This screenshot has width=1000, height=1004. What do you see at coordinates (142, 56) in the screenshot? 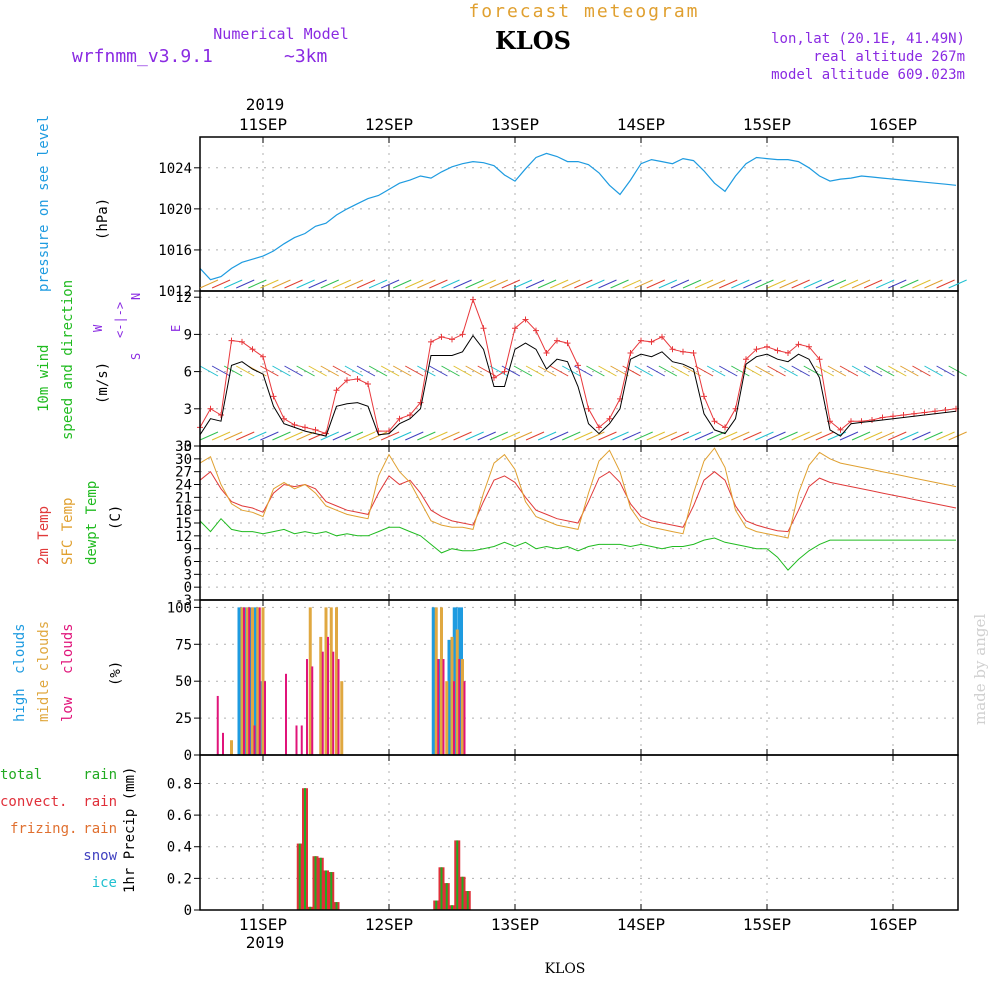
I see `model-name: wrfnmm_v3.9.1` at bounding box center [142, 56].